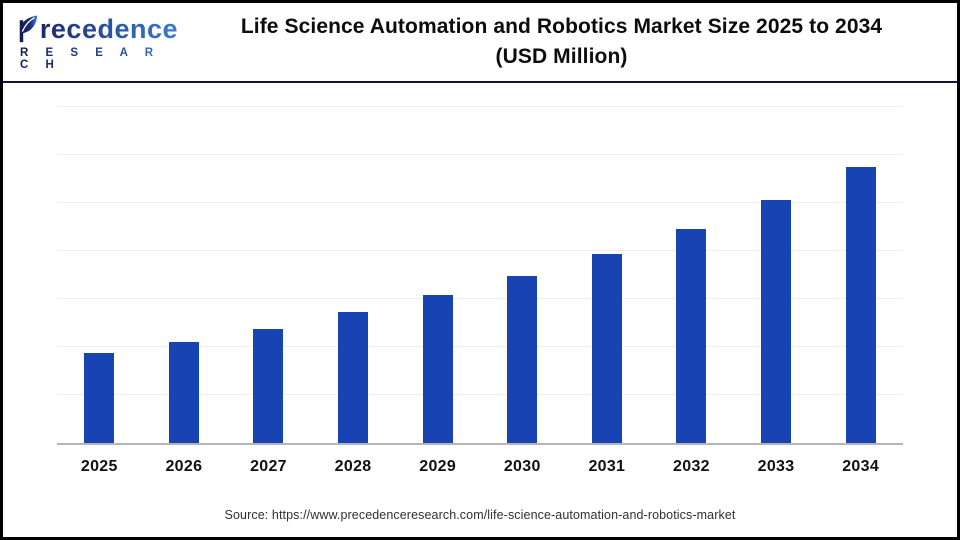 This screenshot has width=960, height=540. What do you see at coordinates (353, 377) in the screenshot?
I see `bar-2028` at bounding box center [353, 377].